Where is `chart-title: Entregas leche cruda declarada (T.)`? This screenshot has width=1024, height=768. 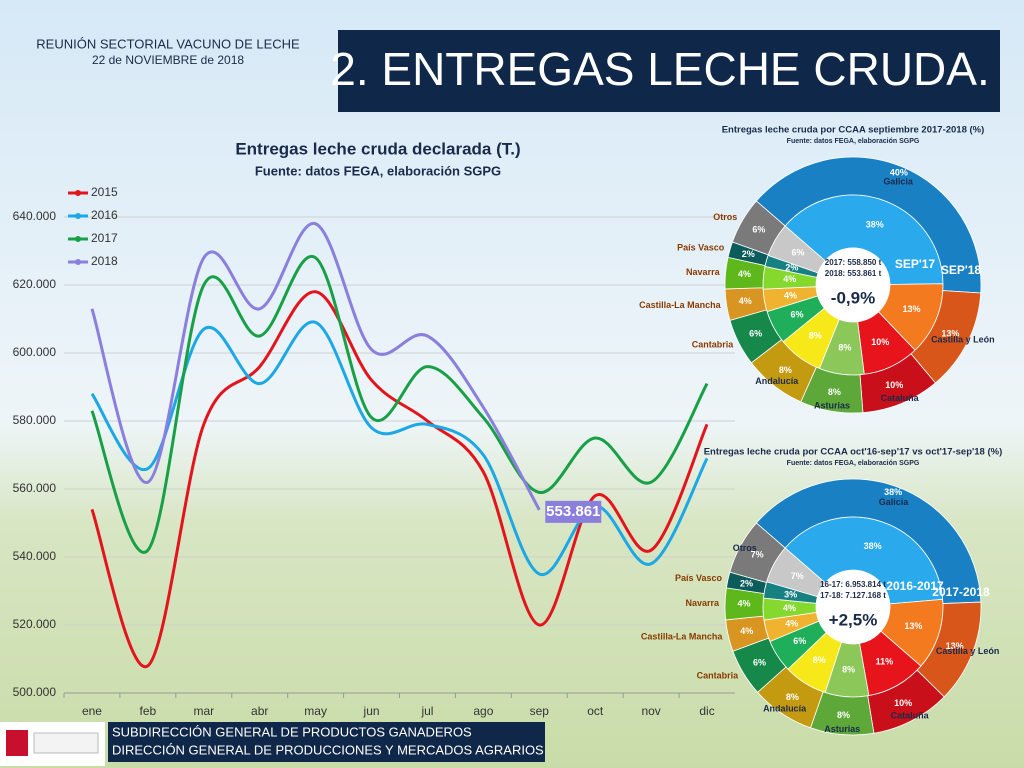 chart-title: Entregas leche cruda declarada (T.) is located at coordinates (377, 148).